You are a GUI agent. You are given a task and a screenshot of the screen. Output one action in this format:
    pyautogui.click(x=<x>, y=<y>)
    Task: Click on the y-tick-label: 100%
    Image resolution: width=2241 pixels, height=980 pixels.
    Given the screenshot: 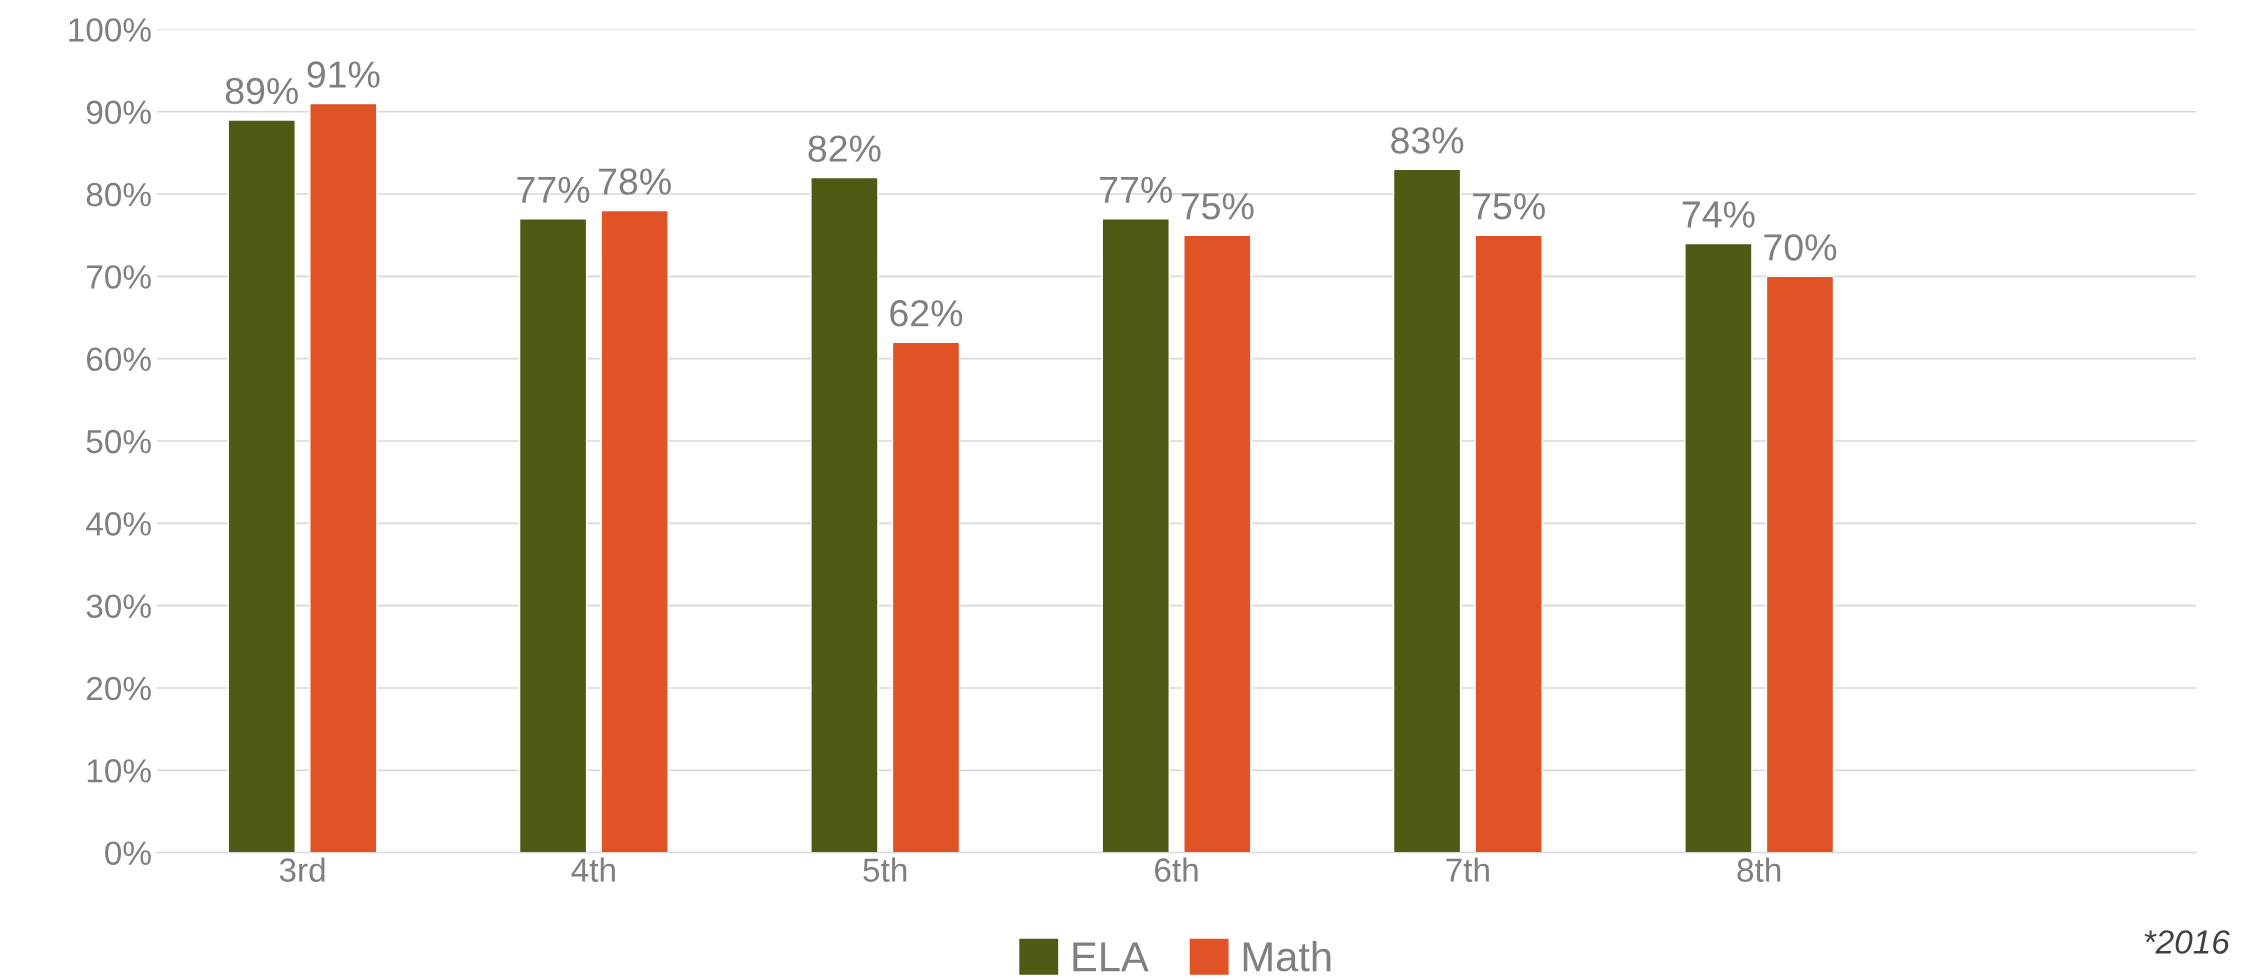 What is the action you would take?
    pyautogui.click(x=110, y=30)
    